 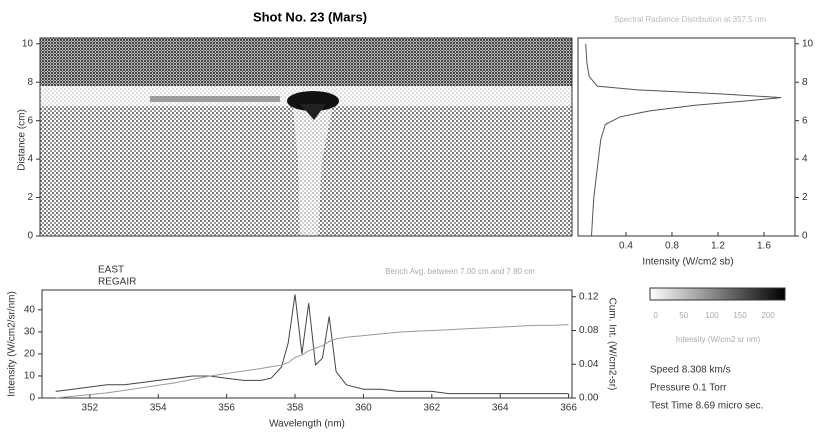 I want to click on profile-line, so click(x=683, y=140).